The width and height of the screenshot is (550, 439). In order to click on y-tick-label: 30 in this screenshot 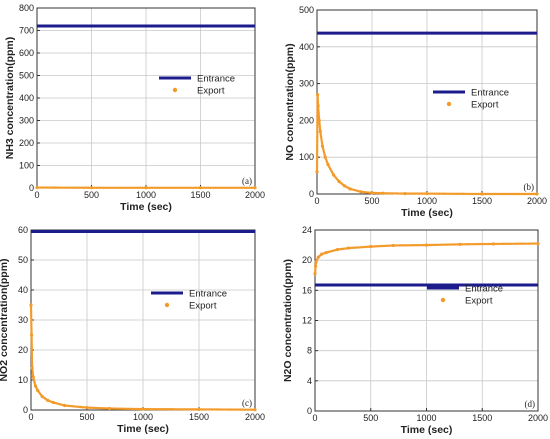, I will do `click(23, 320)`.